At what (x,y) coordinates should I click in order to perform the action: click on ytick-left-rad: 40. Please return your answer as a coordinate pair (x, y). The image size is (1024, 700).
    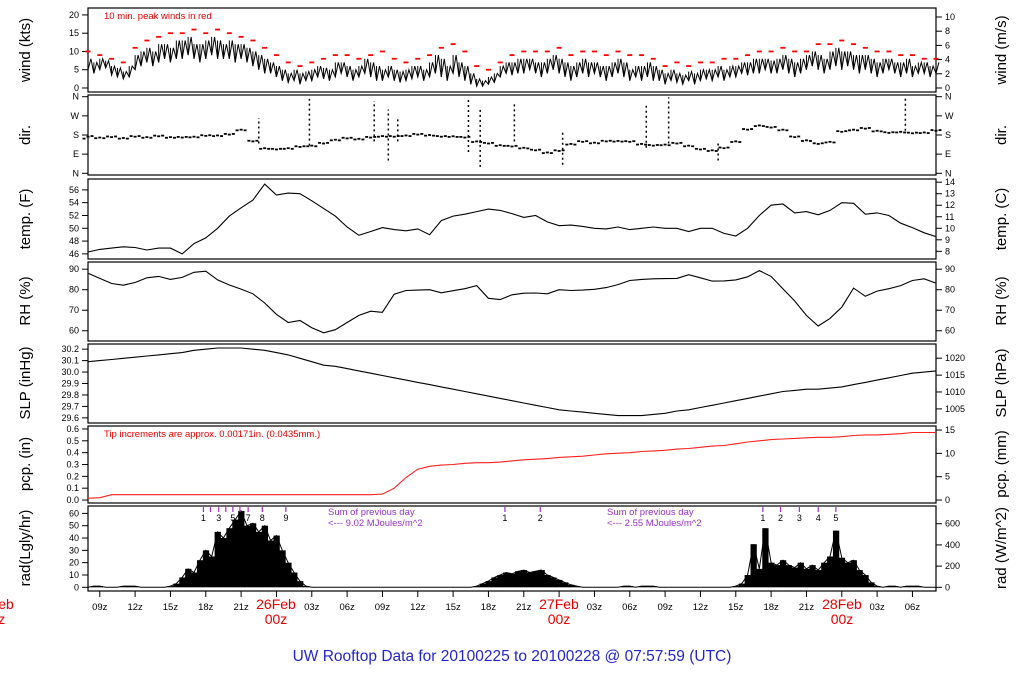
    Looking at the image, I should click on (74, 538).